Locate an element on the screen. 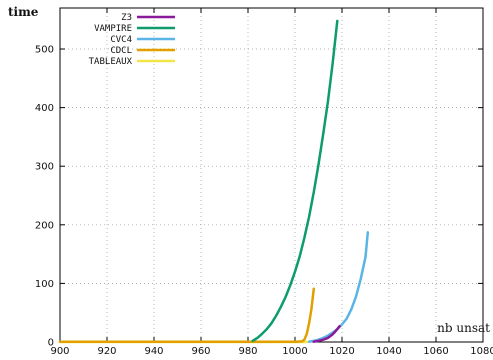 The image size is (493, 360). legend-label-z3: Z3 is located at coordinates (126, 18).